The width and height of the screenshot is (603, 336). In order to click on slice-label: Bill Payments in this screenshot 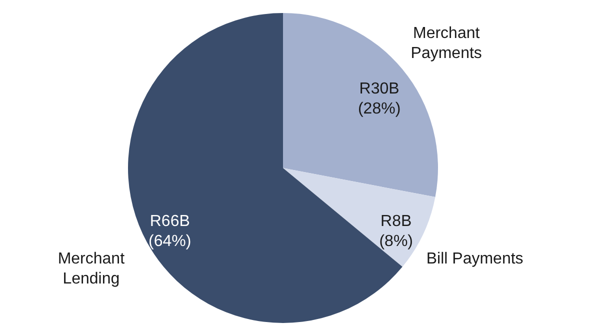, I will do `click(475, 259)`.